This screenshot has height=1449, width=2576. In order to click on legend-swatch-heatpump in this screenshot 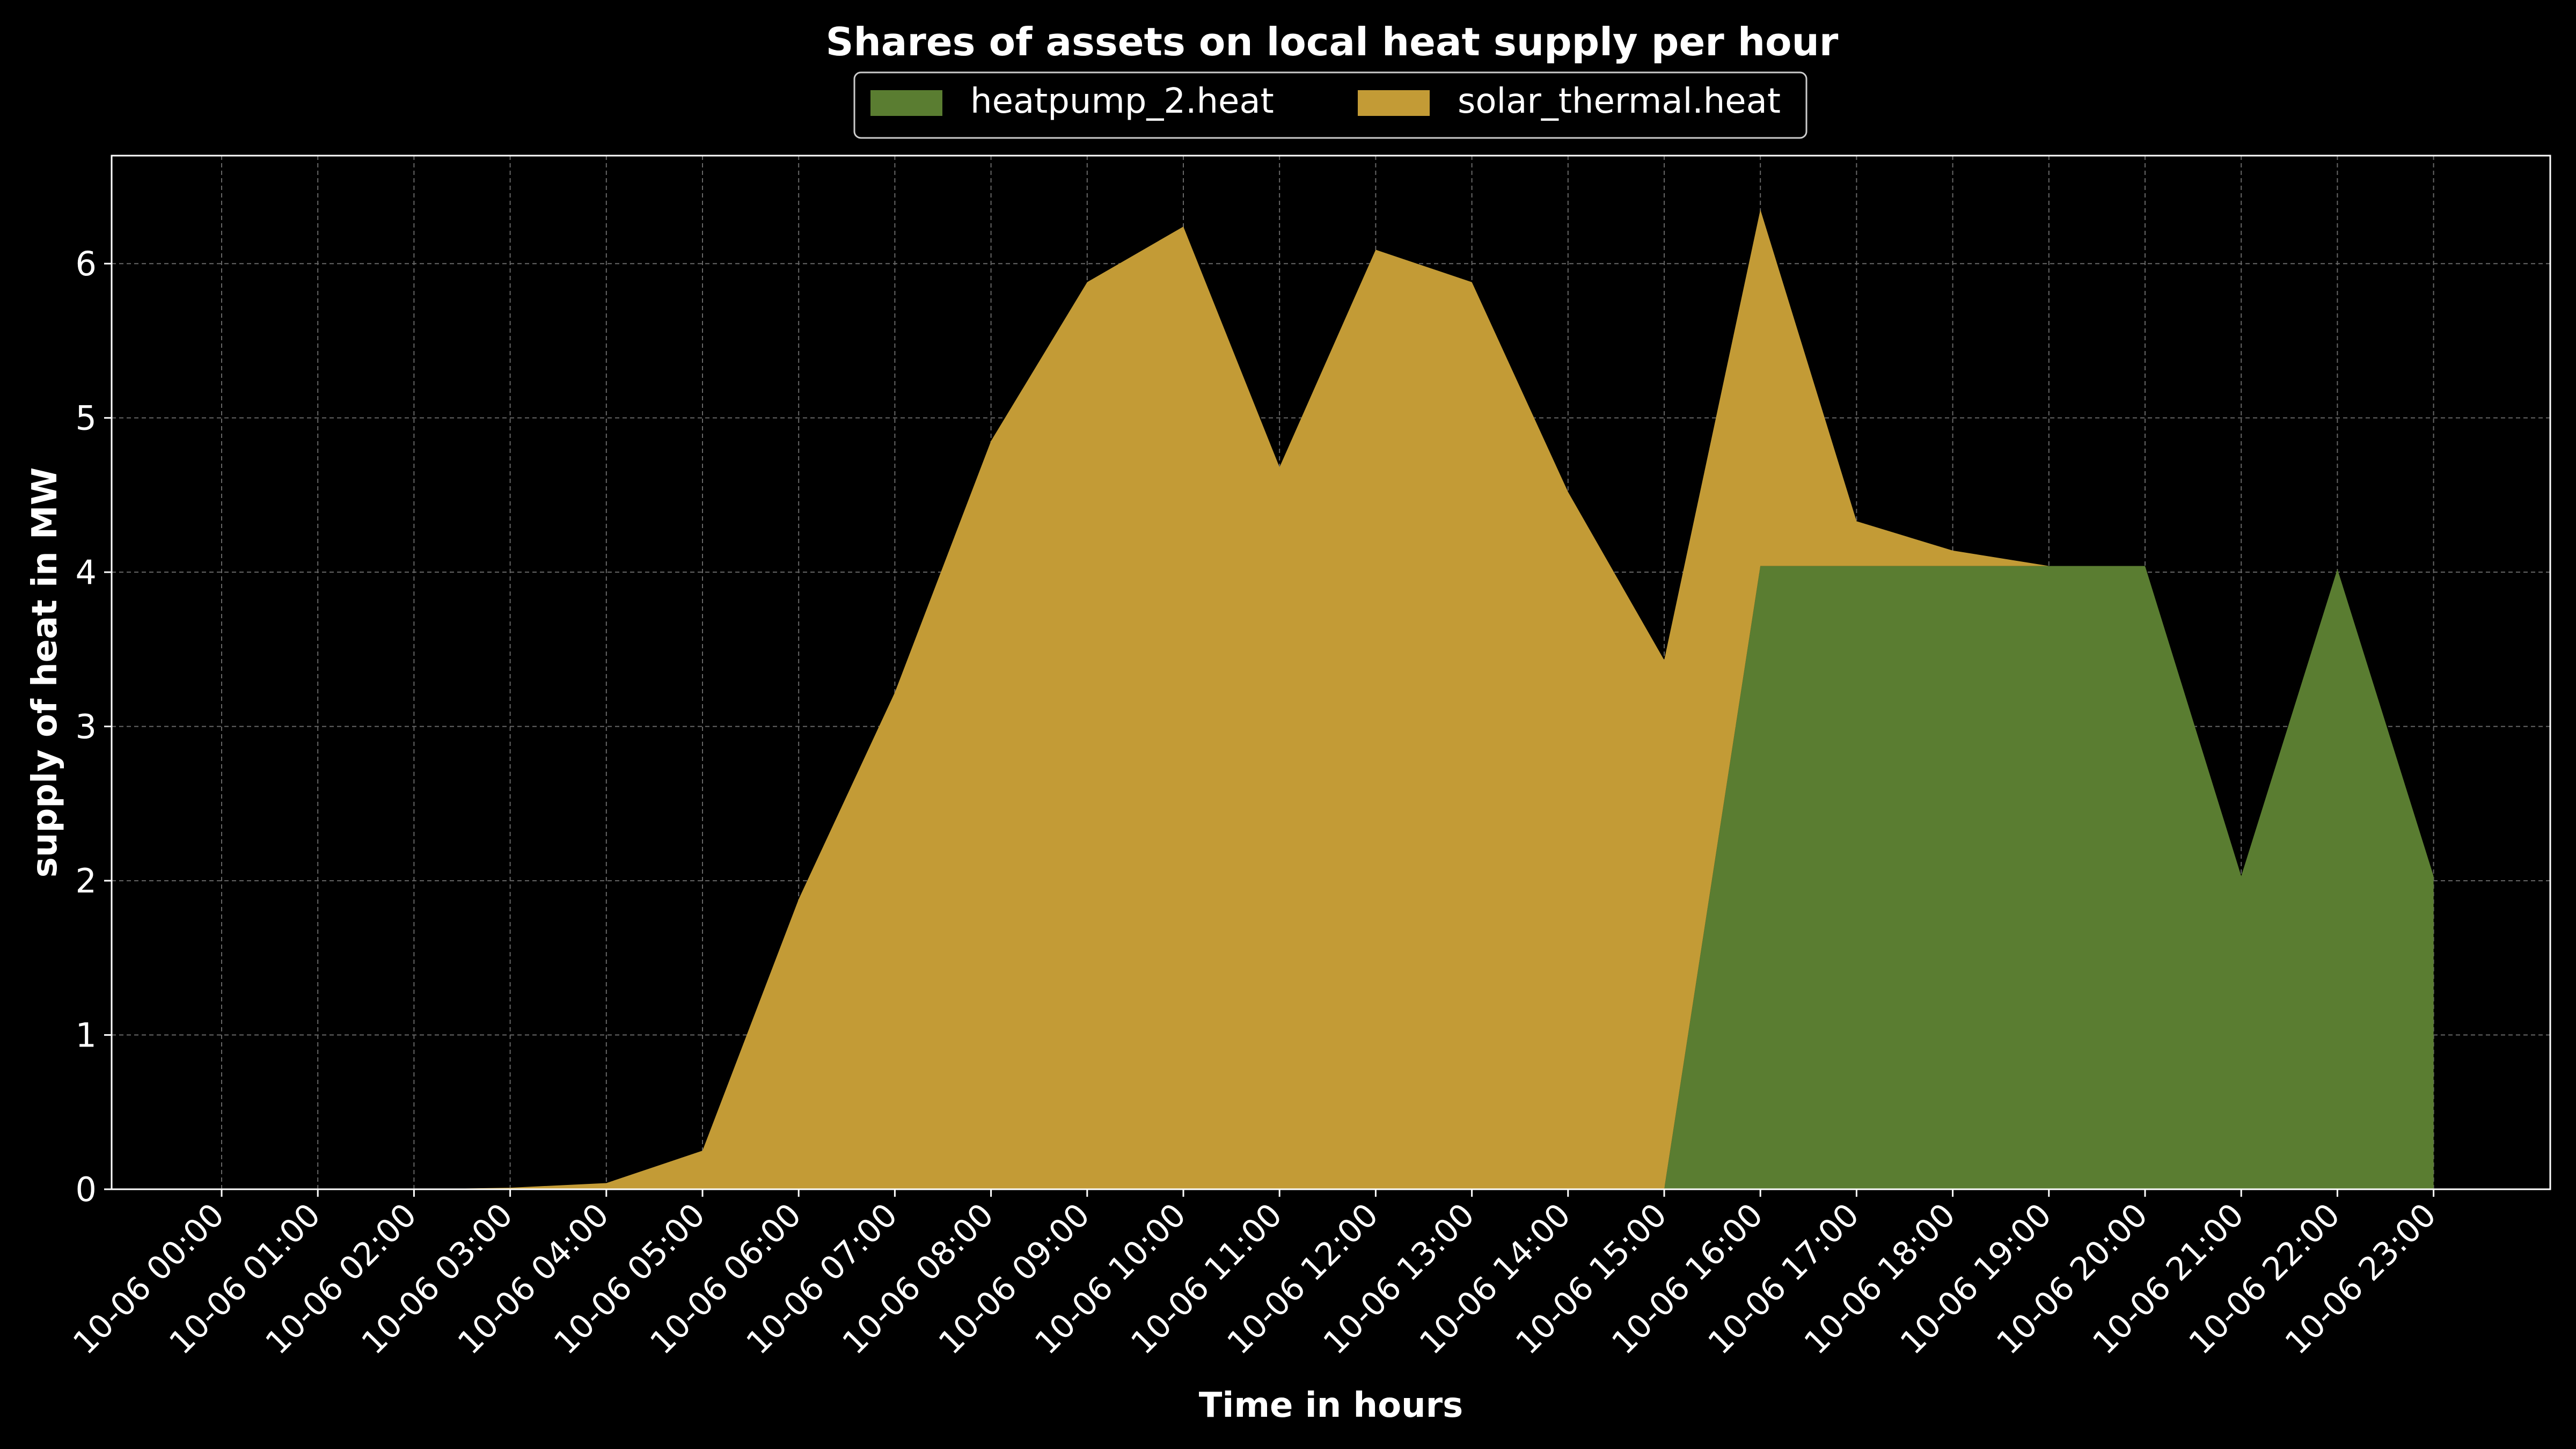, I will do `click(906, 103)`.